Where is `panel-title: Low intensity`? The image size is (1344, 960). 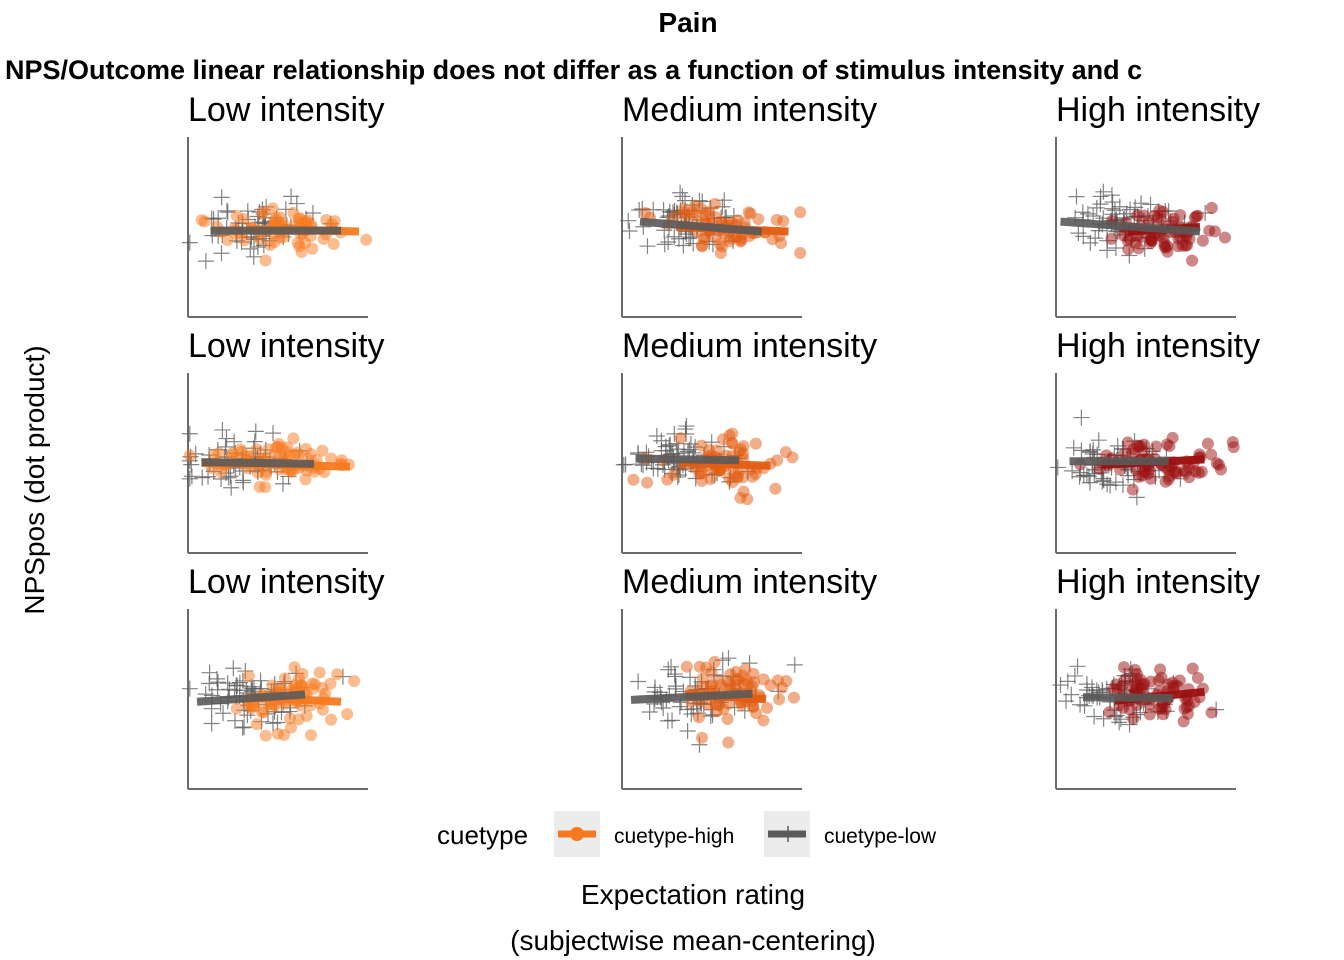 panel-title: Low intensity is located at coordinates (286, 582).